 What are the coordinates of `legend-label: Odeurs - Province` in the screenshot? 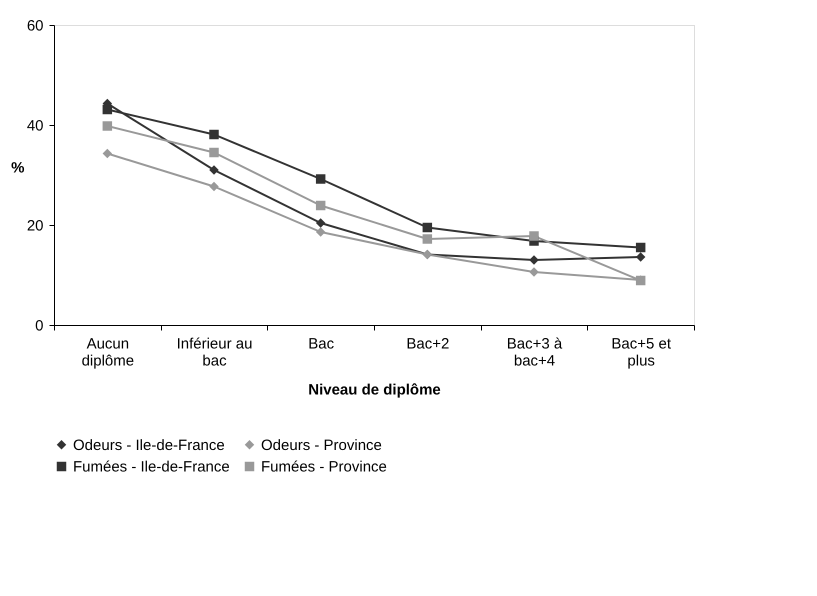 It's located at (321, 445).